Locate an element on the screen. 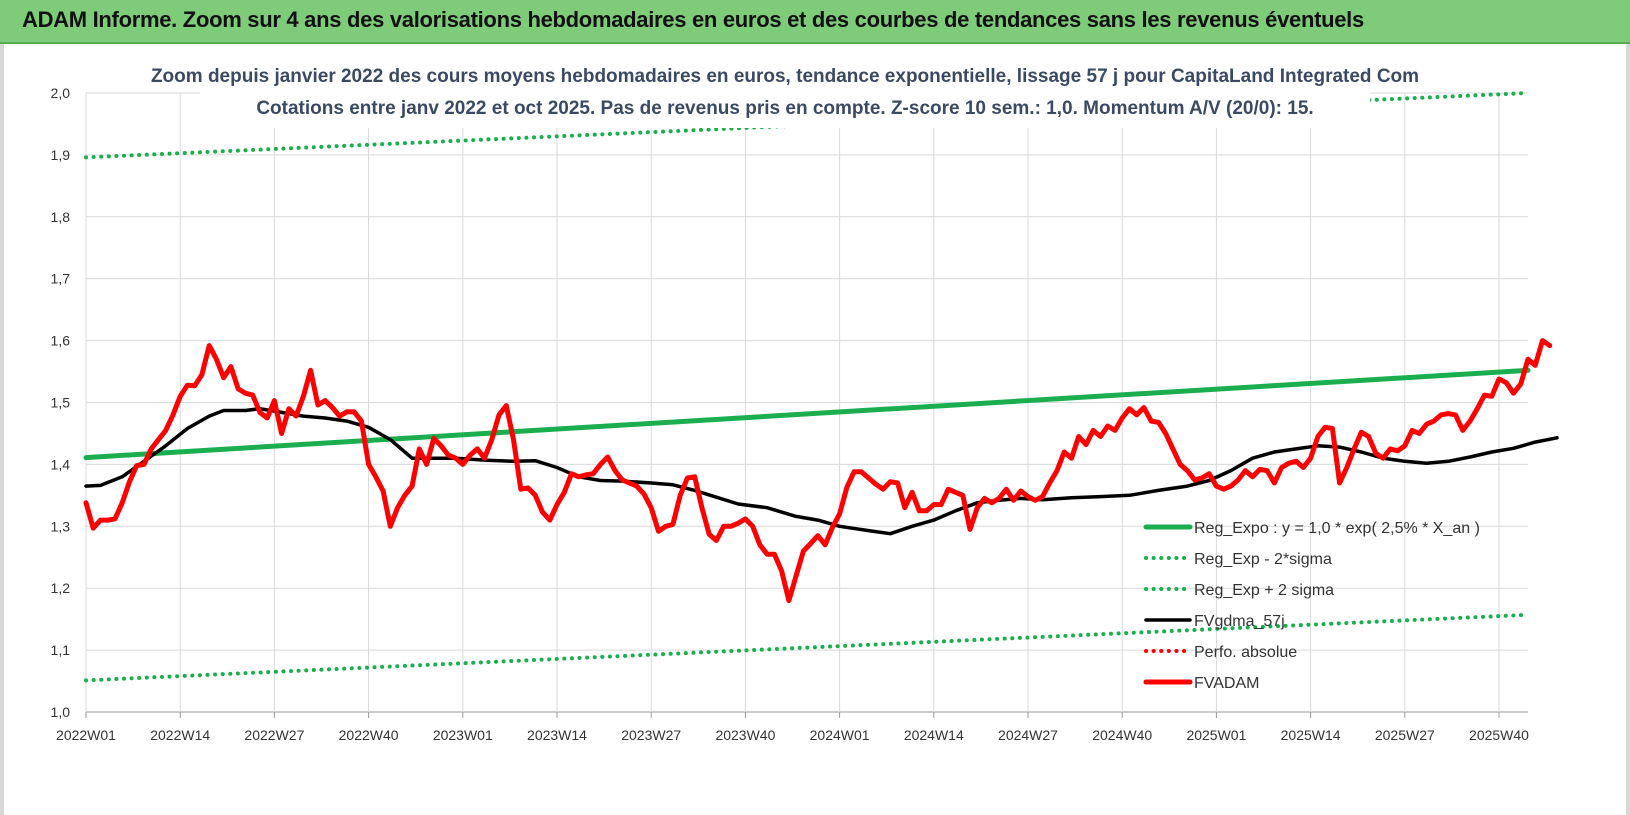  x-tick-label: 2025W01 is located at coordinates (1216, 735).